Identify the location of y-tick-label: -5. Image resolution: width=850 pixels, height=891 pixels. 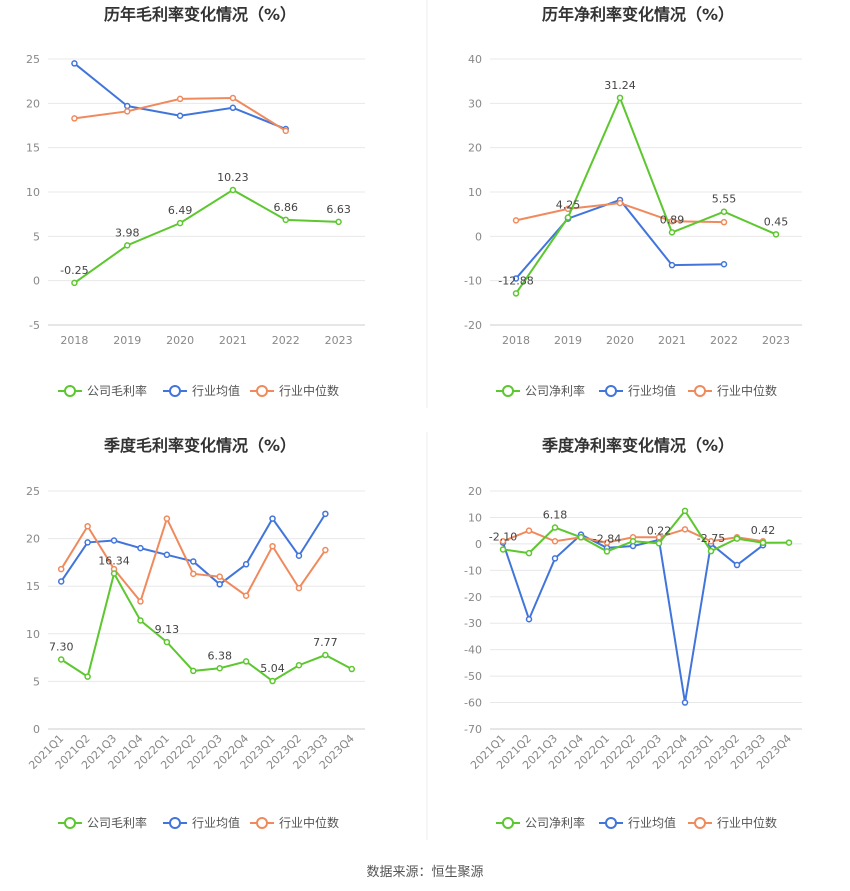
(34, 325).